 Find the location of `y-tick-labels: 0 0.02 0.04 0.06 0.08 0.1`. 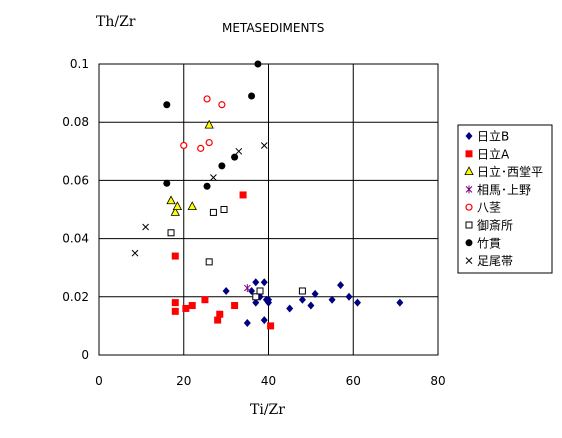

y-tick-labels: 0 0.02 0.04 0.06 0.08 0.1 is located at coordinates (75, 209).